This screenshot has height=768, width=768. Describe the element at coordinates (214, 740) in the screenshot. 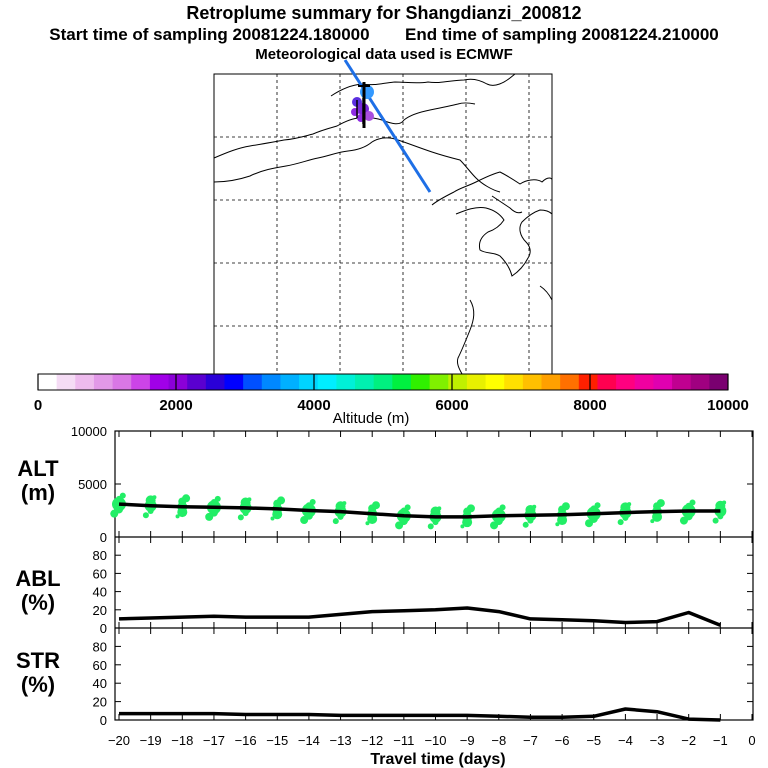

I see `x-tick-label: −17` at that location.